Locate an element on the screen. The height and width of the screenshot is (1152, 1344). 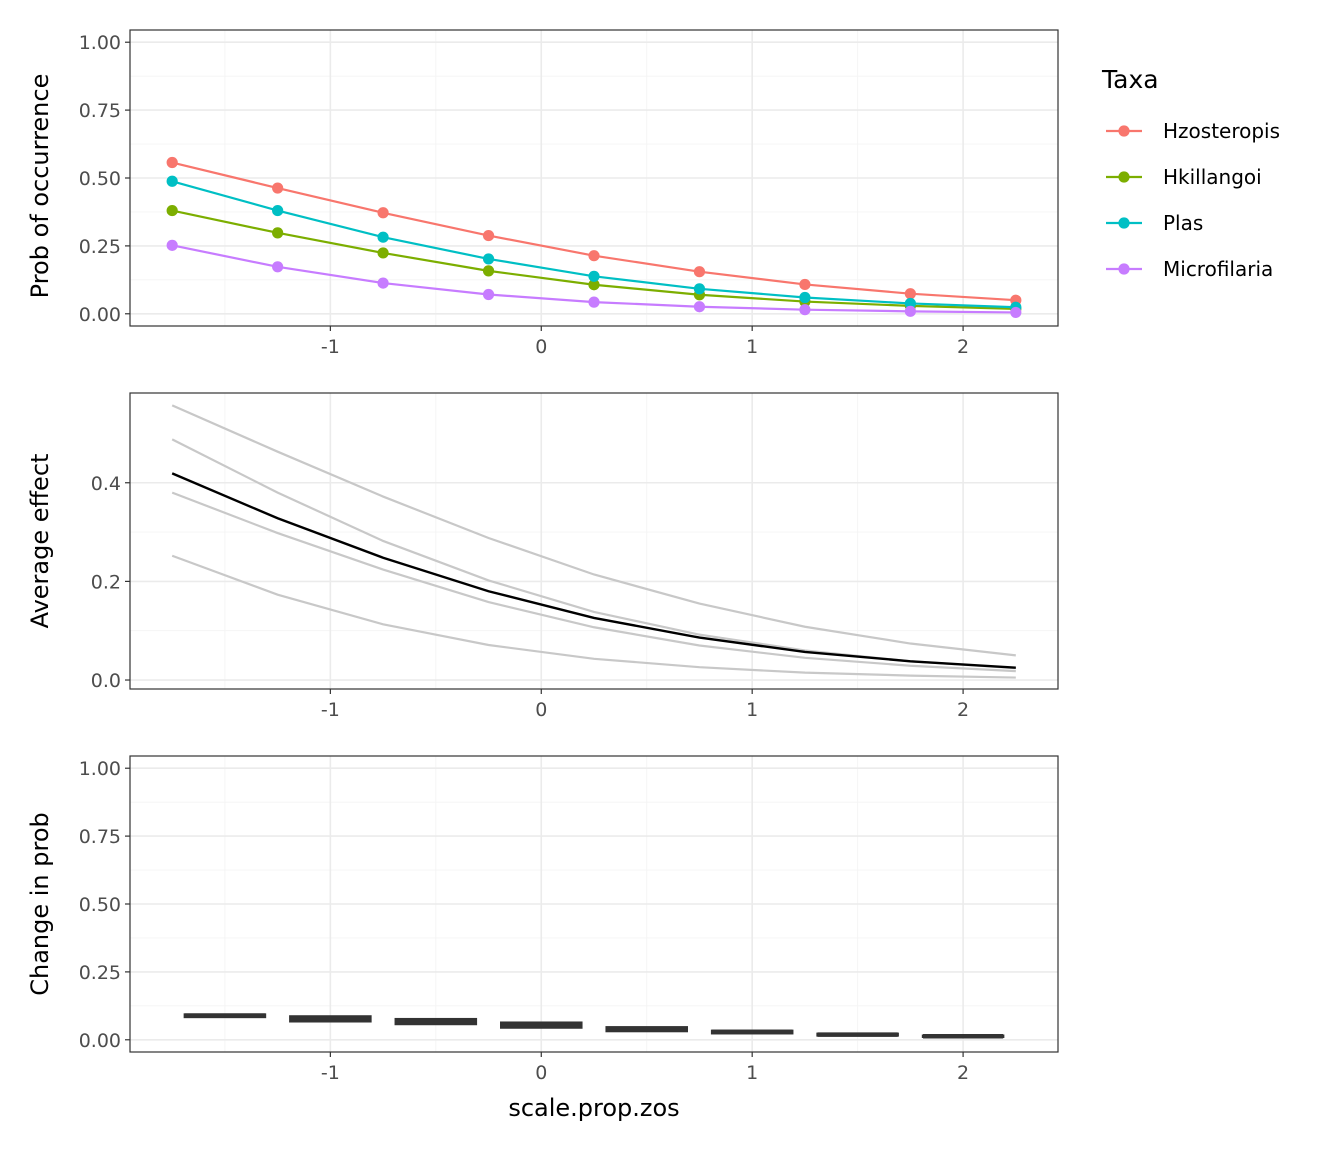
legend-label: Hkillangoi is located at coordinates (1212, 177).